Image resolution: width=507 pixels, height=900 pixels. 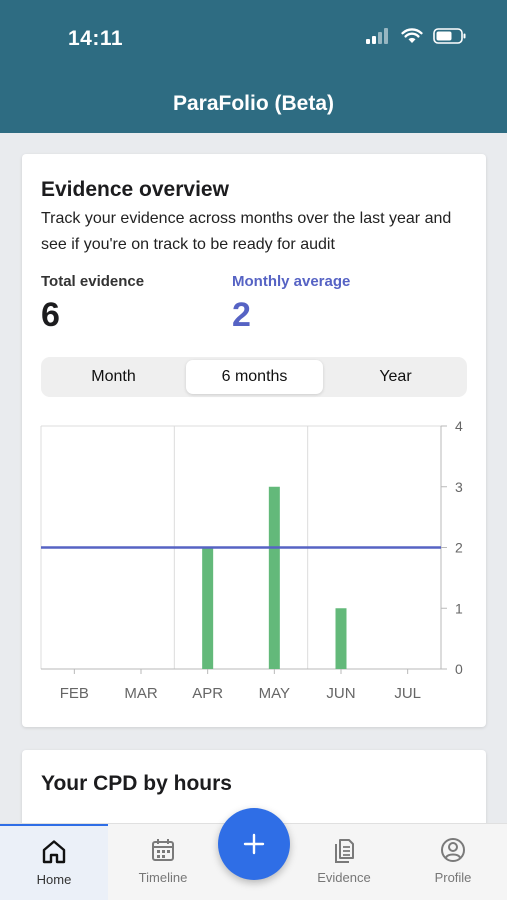 I want to click on add-evidence-button, so click(x=254, y=844).